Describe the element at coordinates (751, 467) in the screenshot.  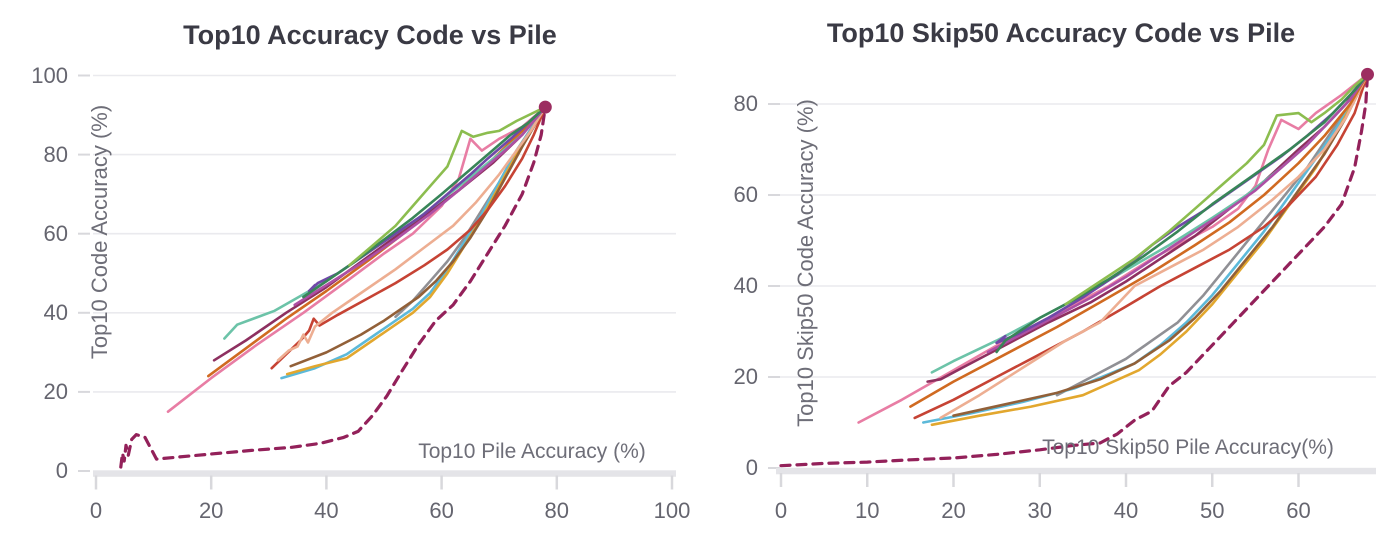
I see `right-ytick-label-0: 0` at that location.